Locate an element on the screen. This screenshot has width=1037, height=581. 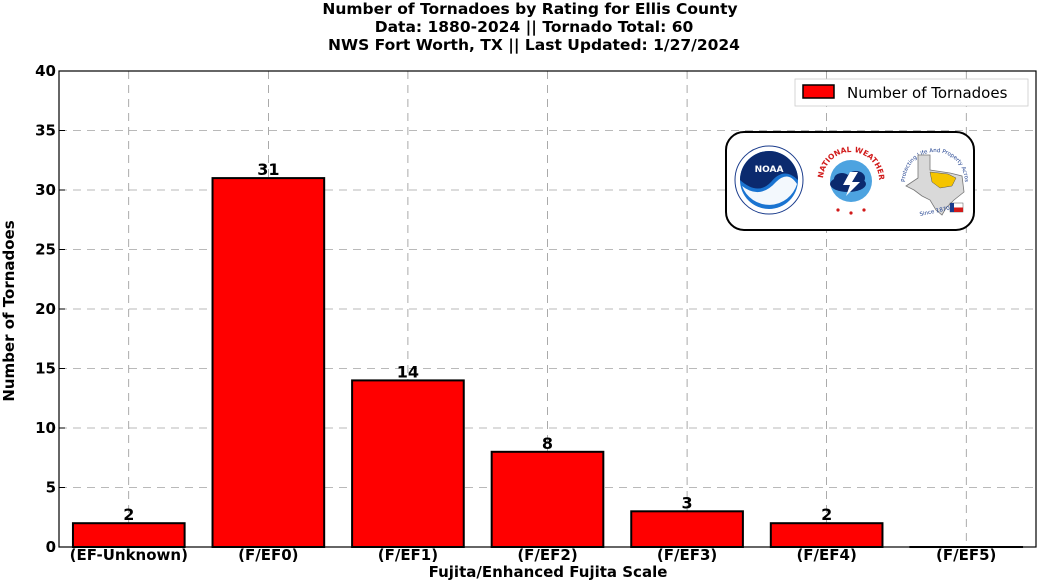
y-tick-label: 15 is located at coordinates (45, 369).